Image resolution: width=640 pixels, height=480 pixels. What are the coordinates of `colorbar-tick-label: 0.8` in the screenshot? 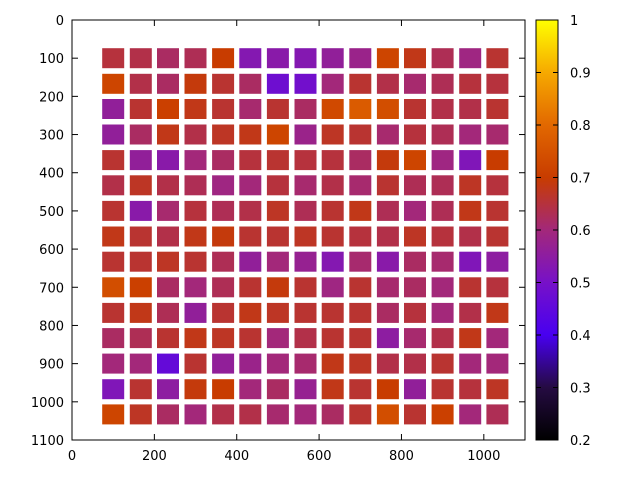 It's located at (580, 126).